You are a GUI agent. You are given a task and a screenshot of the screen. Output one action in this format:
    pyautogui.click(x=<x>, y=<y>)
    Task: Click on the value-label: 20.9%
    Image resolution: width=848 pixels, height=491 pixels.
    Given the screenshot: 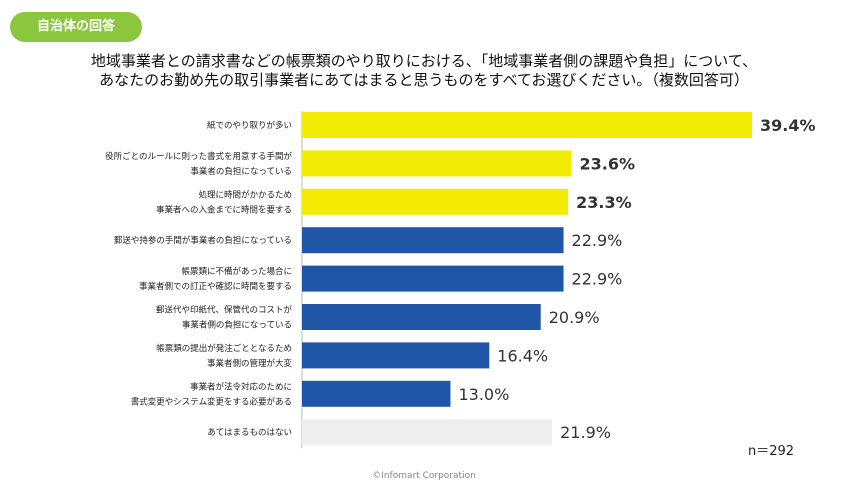 What is the action you would take?
    pyautogui.click(x=574, y=317)
    